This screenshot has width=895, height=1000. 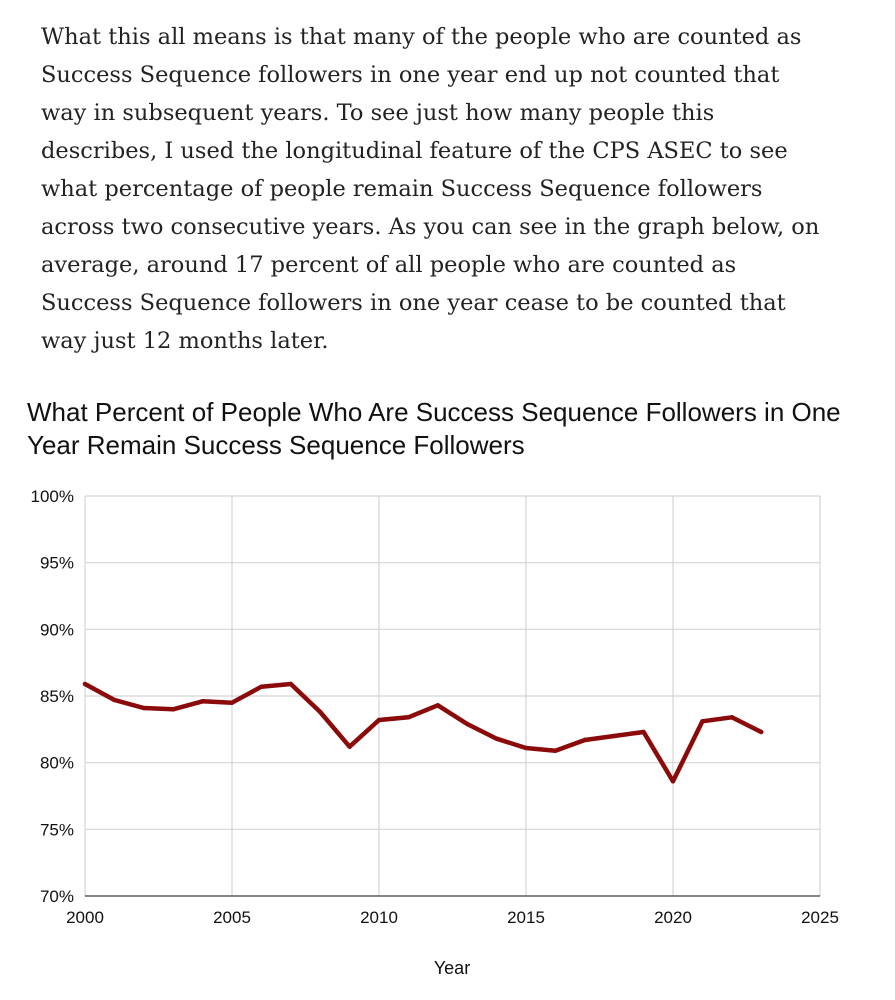 I want to click on y-tick-label: 70%, so click(x=57, y=896).